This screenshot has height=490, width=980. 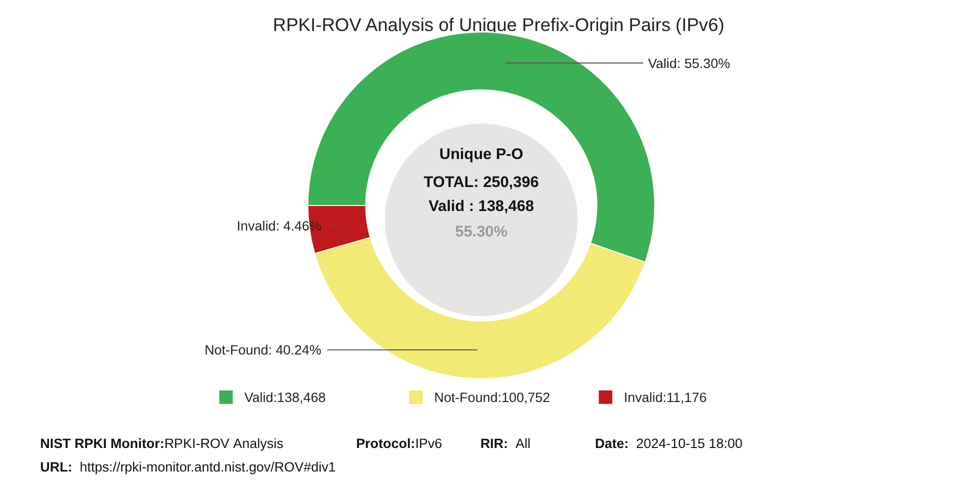 What do you see at coordinates (162, 444) in the screenshot?
I see `text: NIST RPKI Monitor:RPKI-ROV Analysis` at bounding box center [162, 444].